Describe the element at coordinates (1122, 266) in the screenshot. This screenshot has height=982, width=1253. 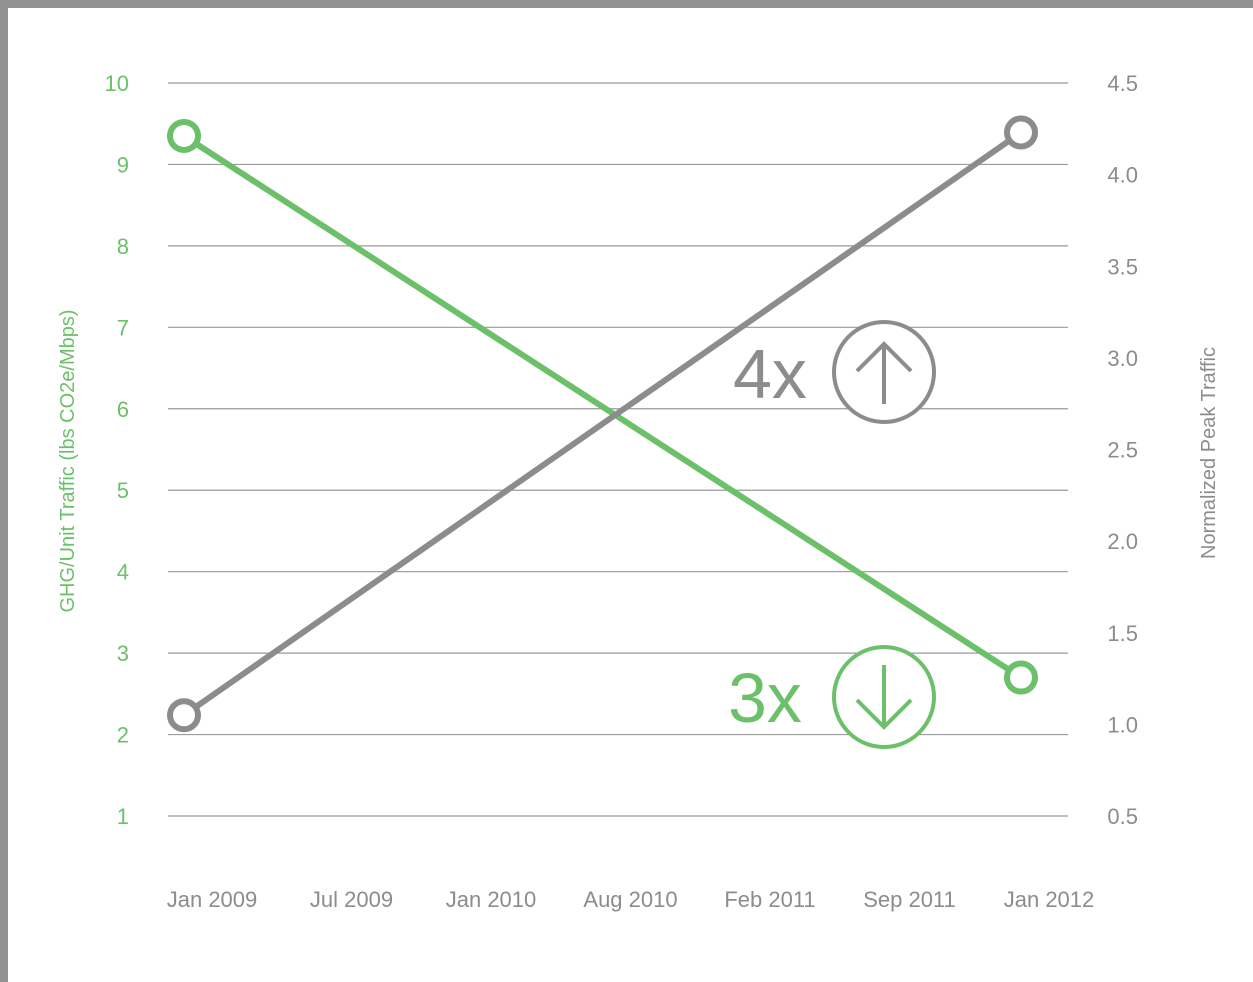
I see `right-tick-label: 3.5` at that location.